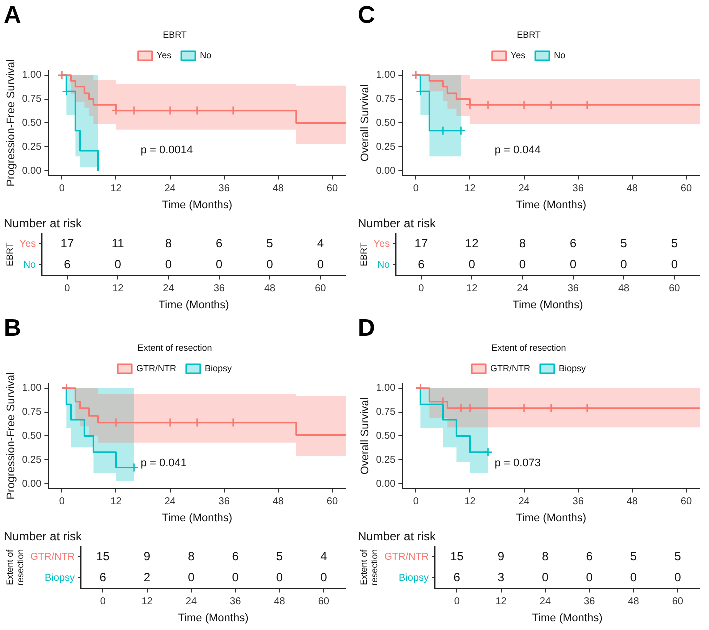 Image resolution: width=709 pixels, height=630 pixels. I want to click on chart-title: B, so click(13, 328).